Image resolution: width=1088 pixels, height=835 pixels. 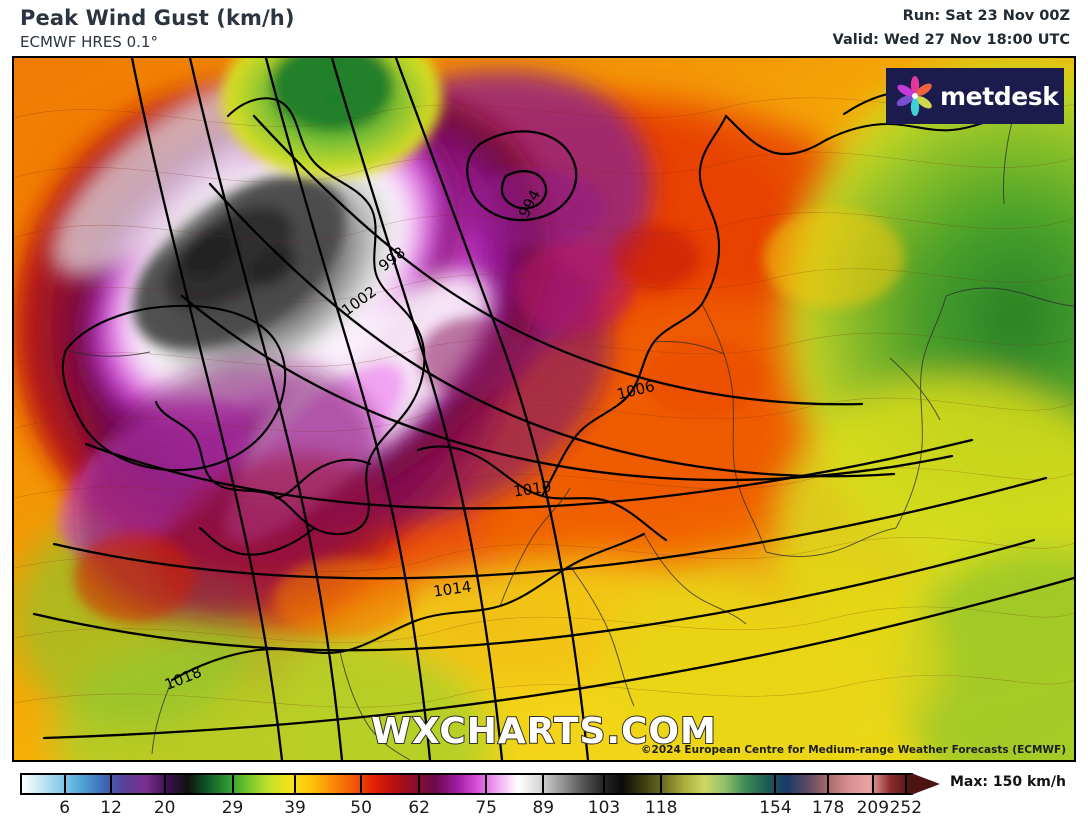 I want to click on colorbar-ticks, so click(x=466, y=784).